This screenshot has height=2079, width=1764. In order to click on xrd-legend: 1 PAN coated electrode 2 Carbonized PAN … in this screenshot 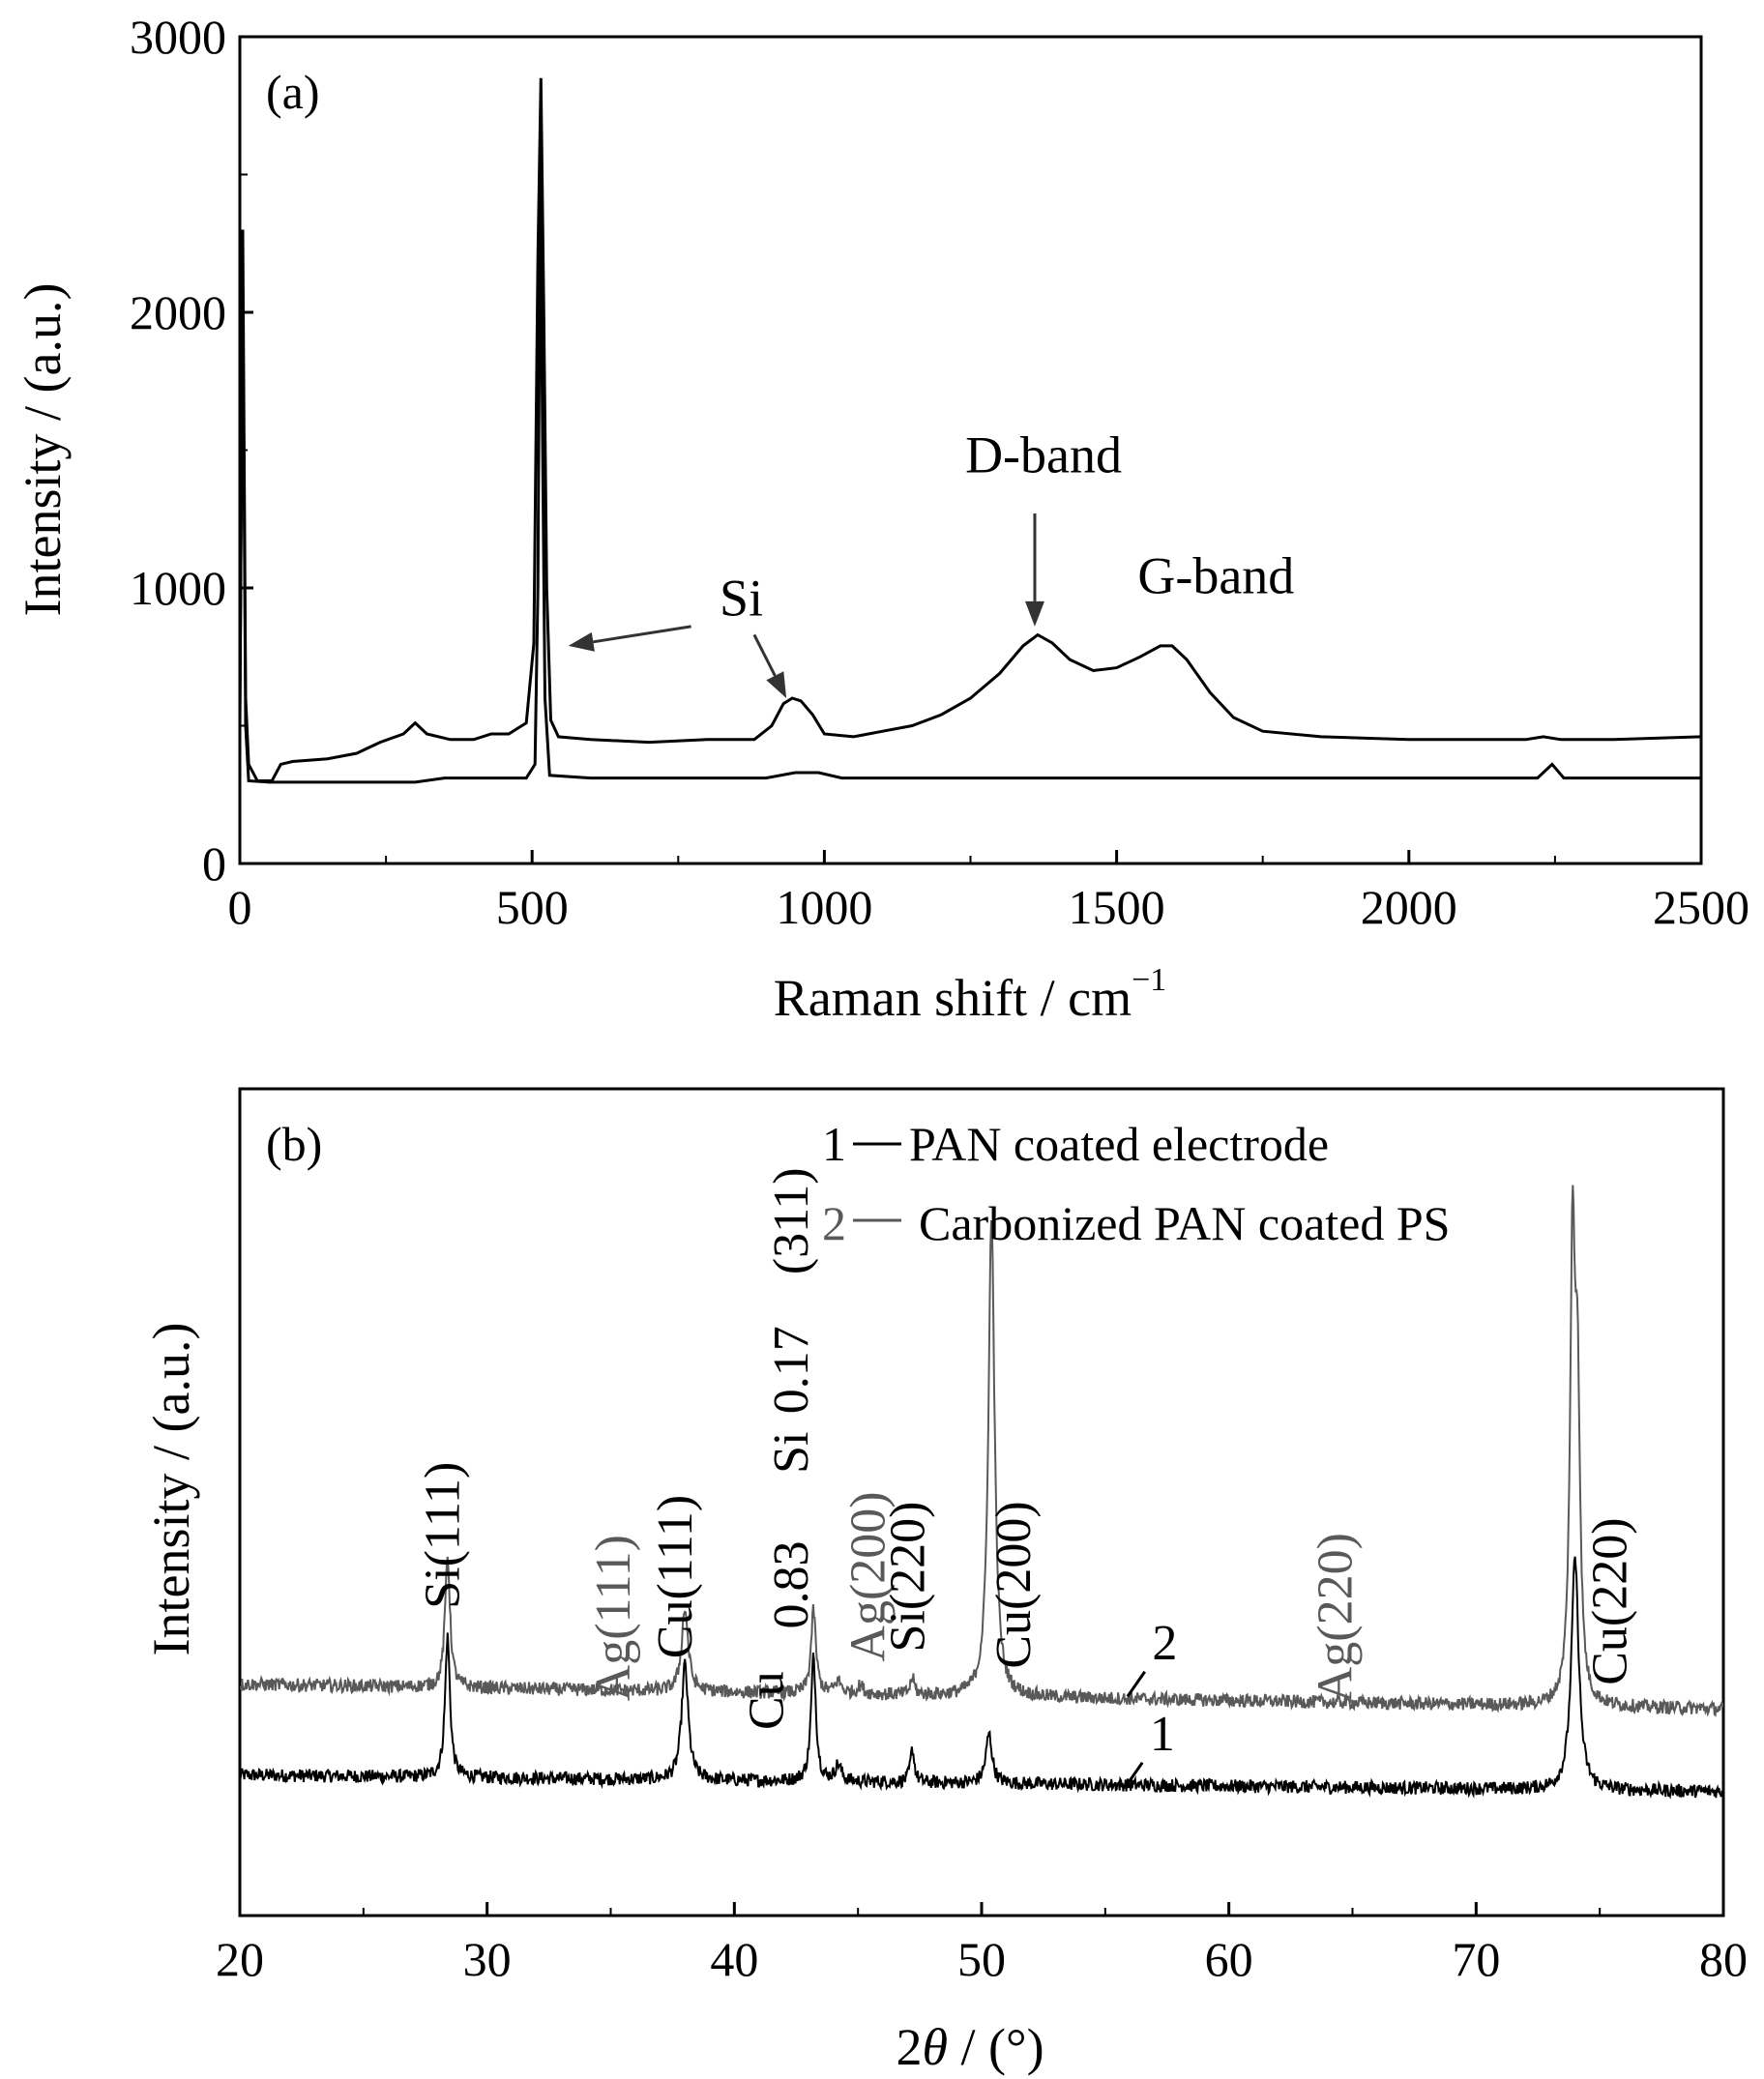, I will do `click(1136, 1183)`.